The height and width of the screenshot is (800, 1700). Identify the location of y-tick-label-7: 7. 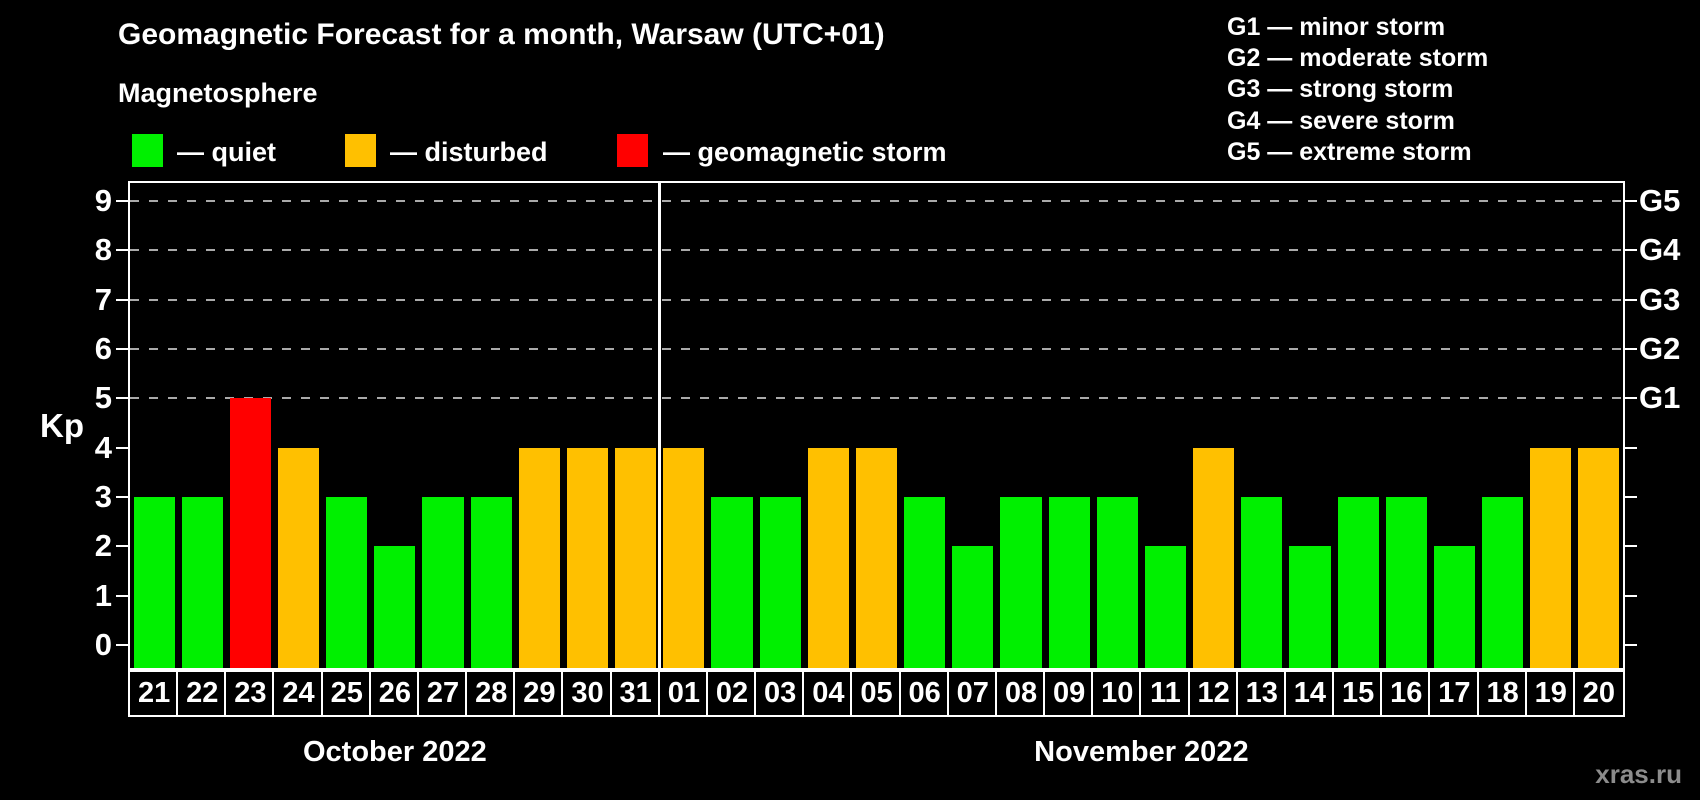
(103, 299).